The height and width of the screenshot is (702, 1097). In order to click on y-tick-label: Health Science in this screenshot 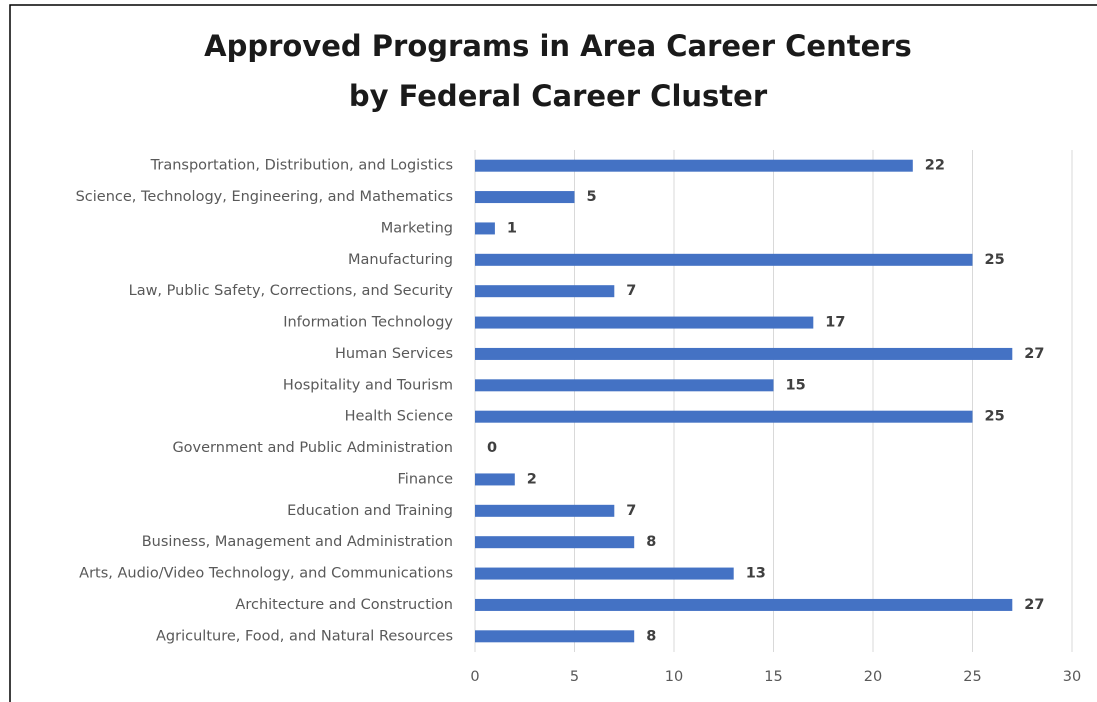, I will do `click(399, 417)`.